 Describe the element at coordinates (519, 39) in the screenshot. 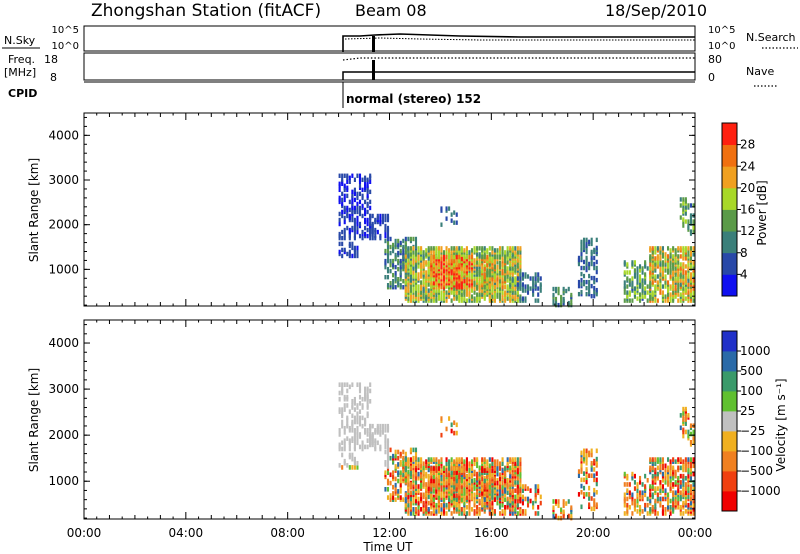

I see `nsearch-trace` at that location.